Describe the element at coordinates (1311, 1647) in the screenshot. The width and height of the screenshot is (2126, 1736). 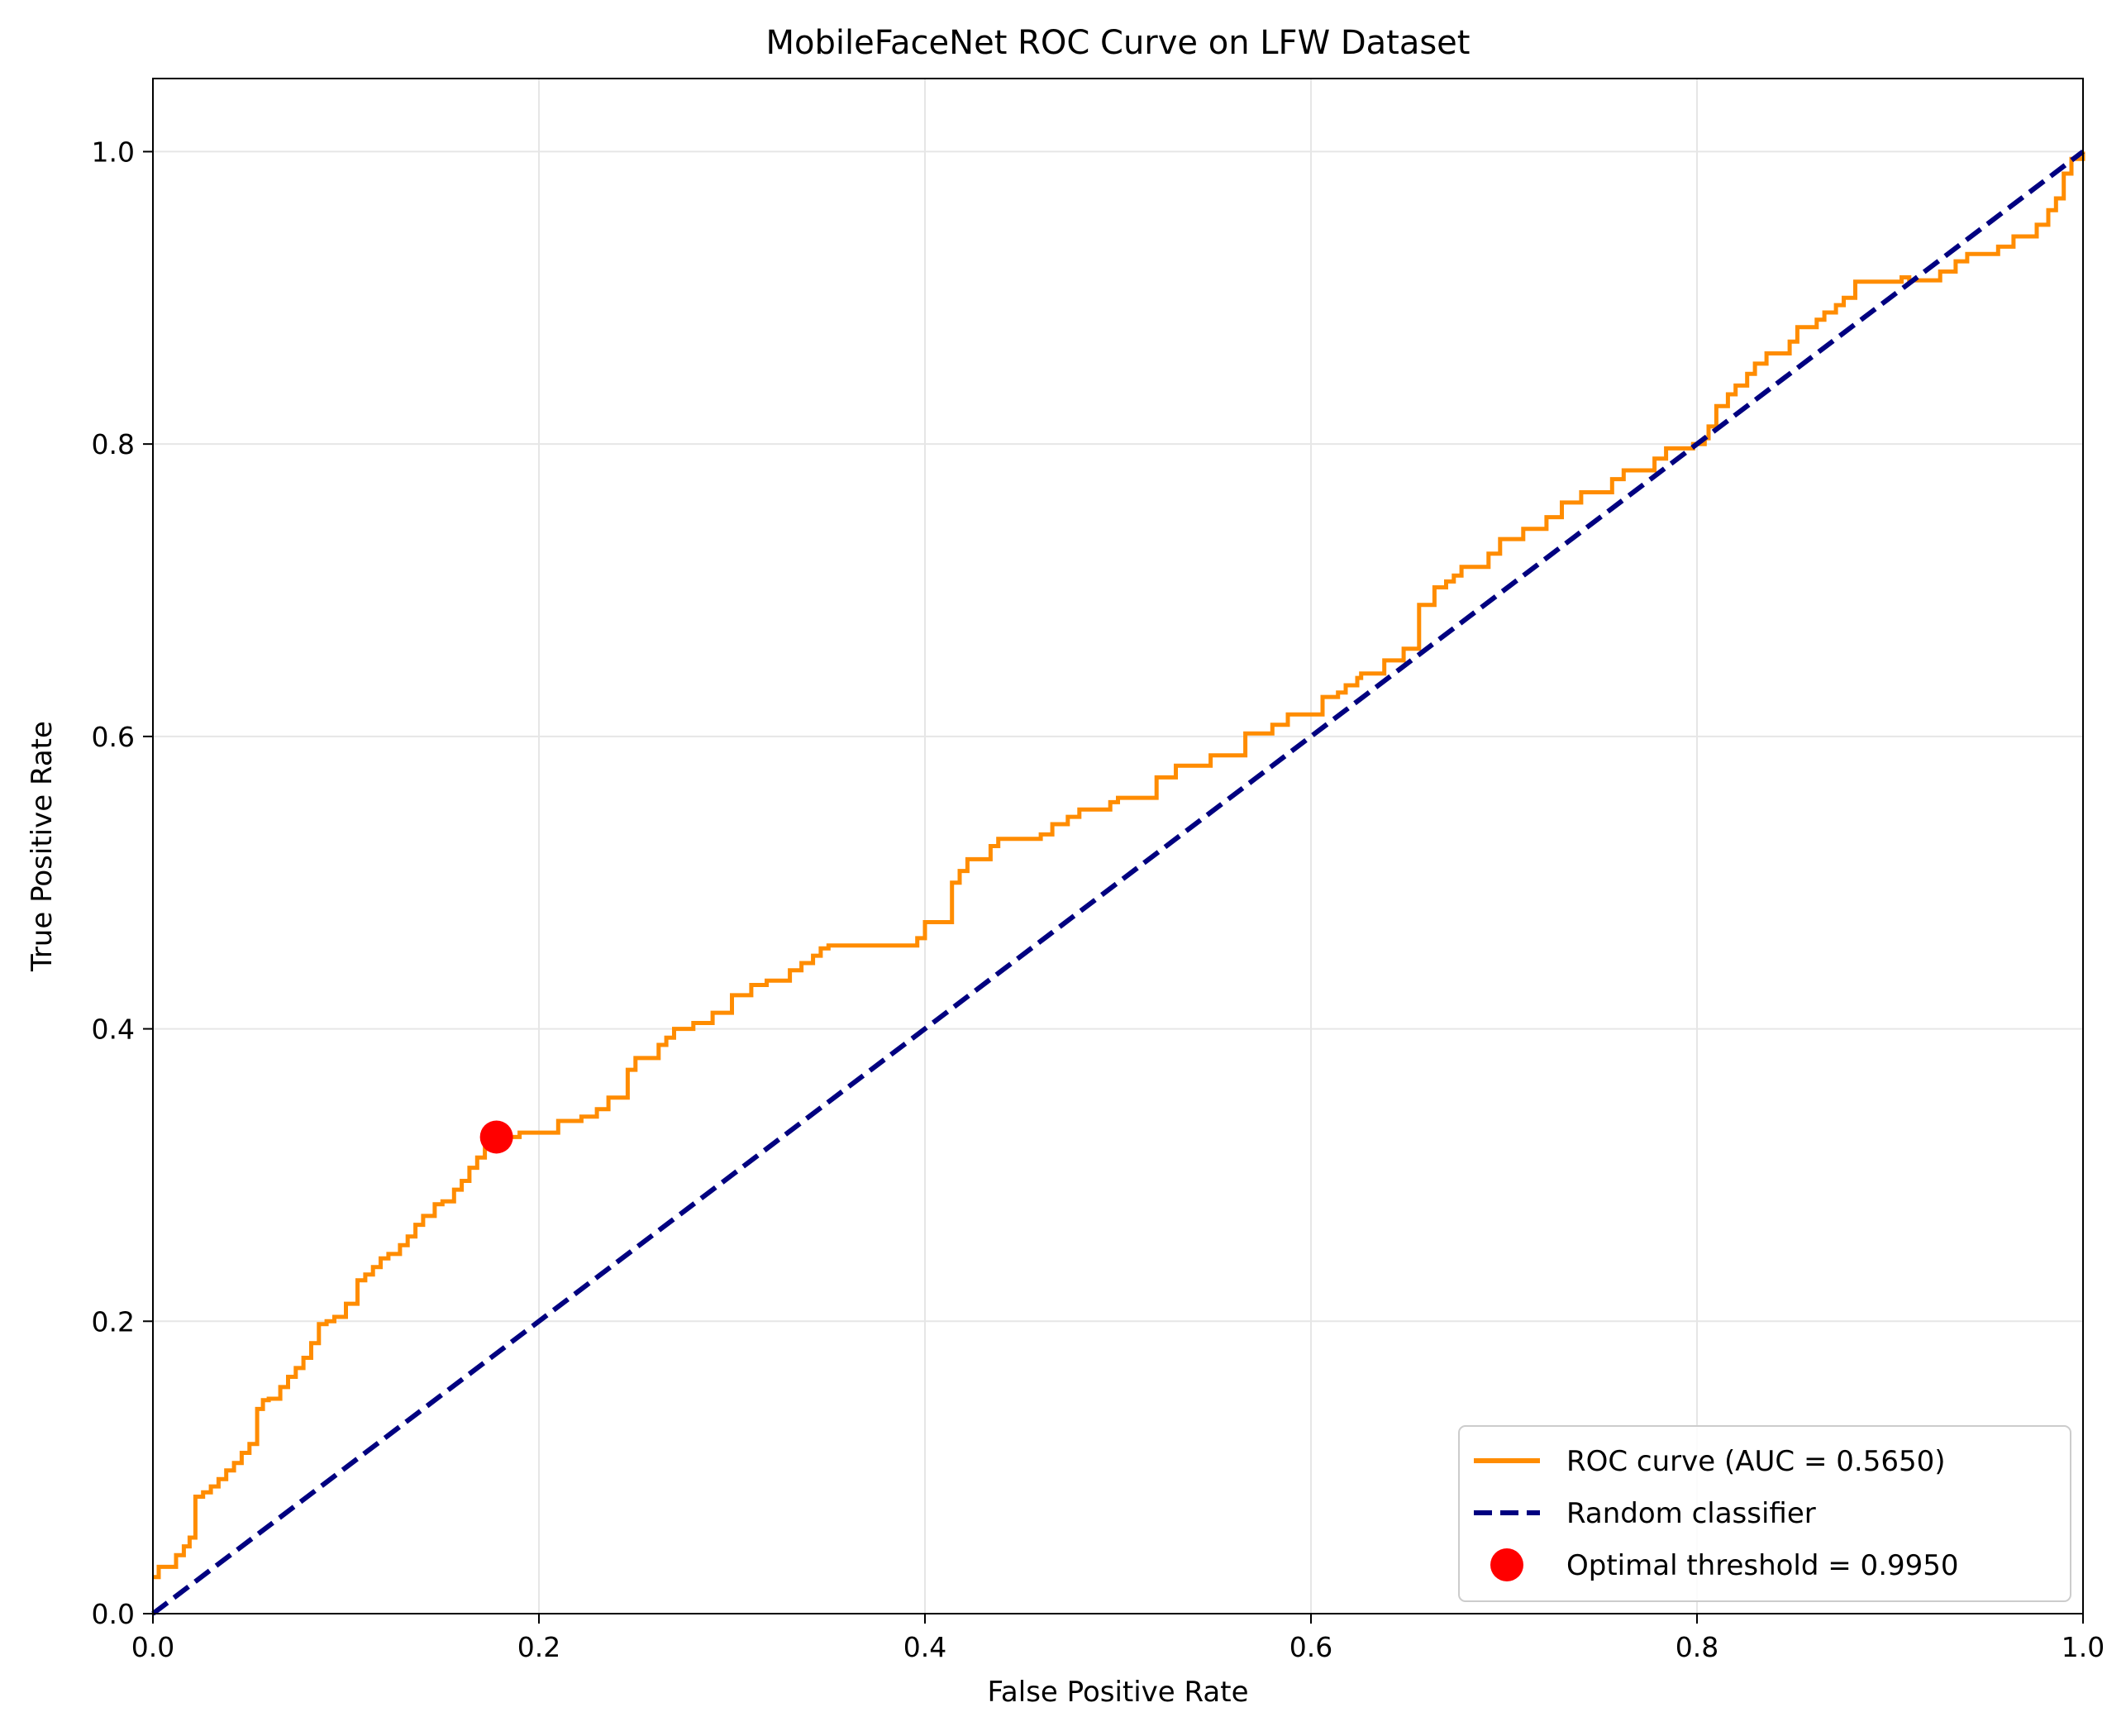
I see `x-tick-label: 0.6` at that location.